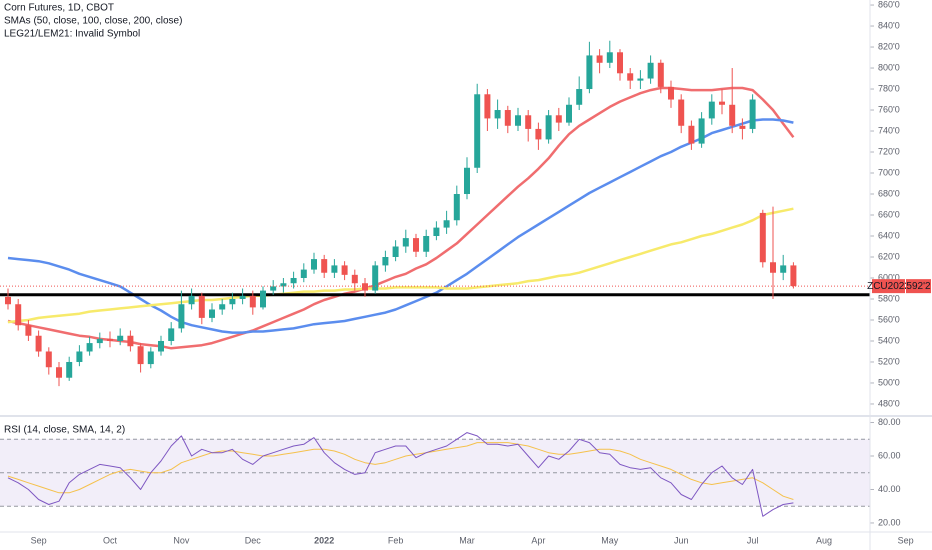  I want to click on y-tick-label: 860'0, so click(889, 4).